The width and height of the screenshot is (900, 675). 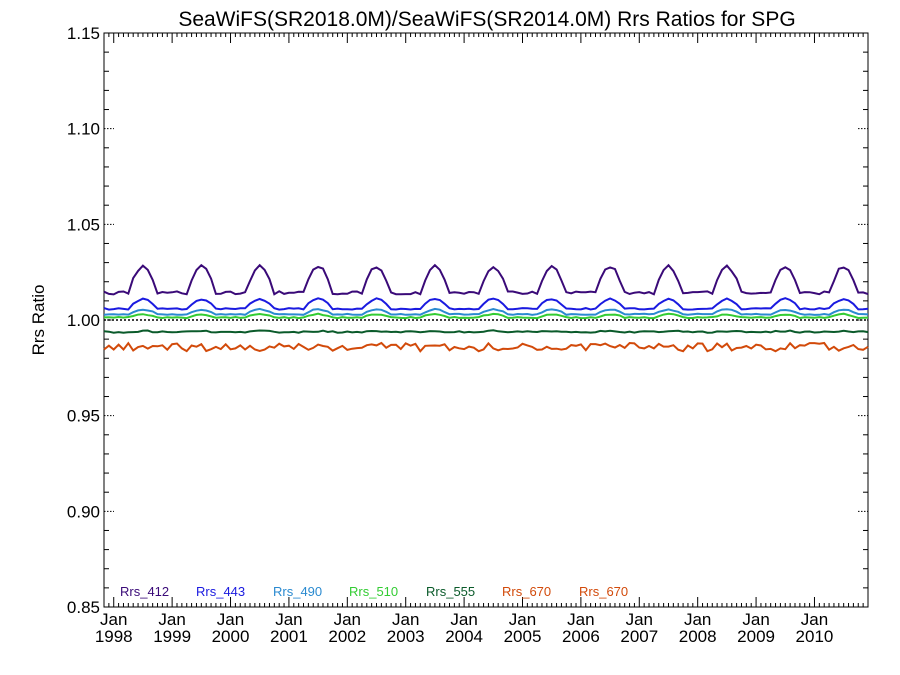 What do you see at coordinates (83, 224) in the screenshot?
I see `y-tick-label: 1.05` at bounding box center [83, 224].